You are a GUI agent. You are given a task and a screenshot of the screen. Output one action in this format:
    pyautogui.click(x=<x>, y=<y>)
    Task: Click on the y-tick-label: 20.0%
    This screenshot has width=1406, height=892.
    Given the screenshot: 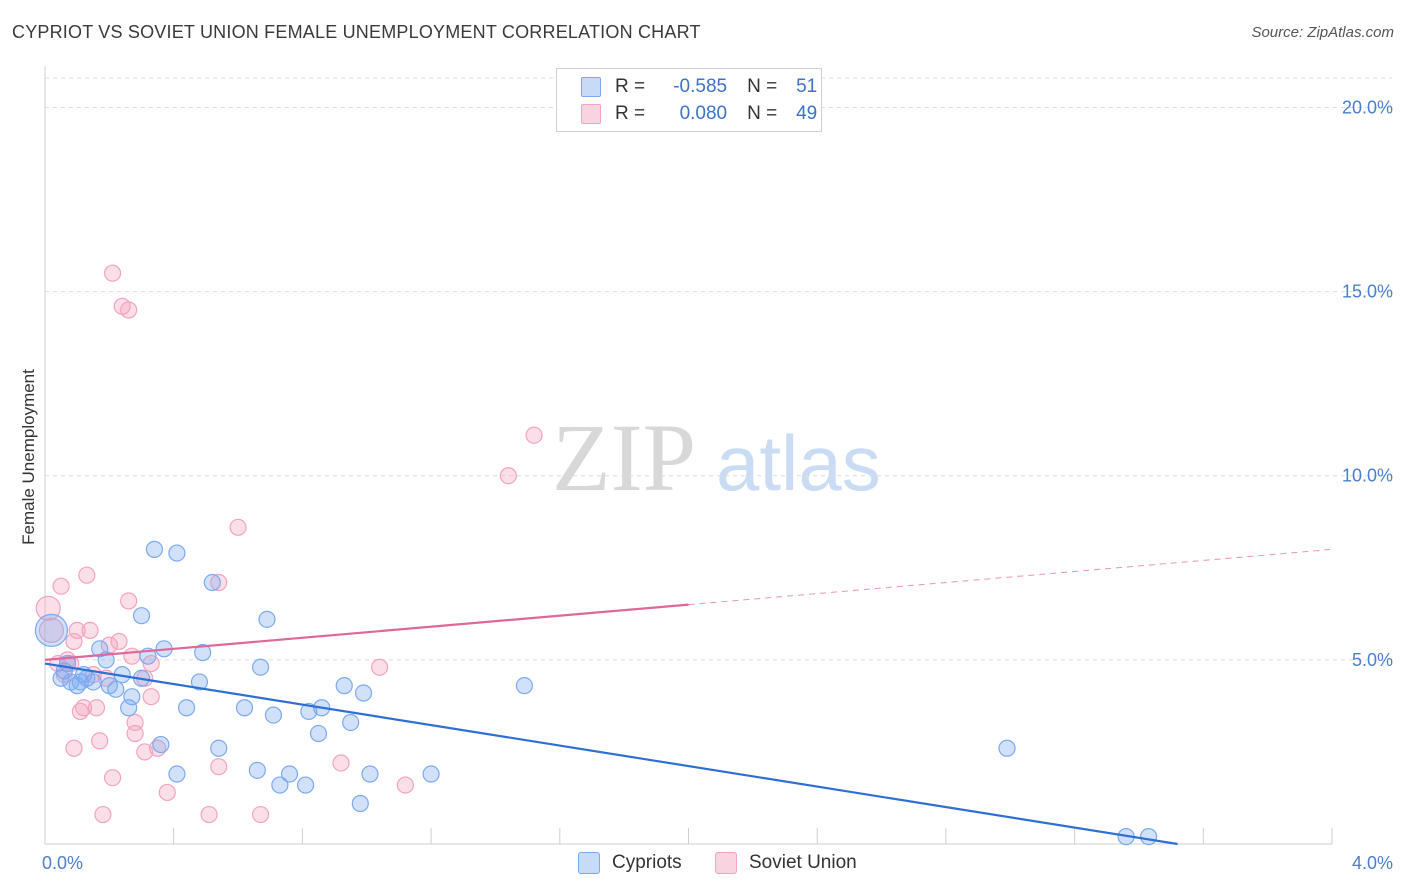 What is the action you would take?
    pyautogui.click(x=1367, y=107)
    